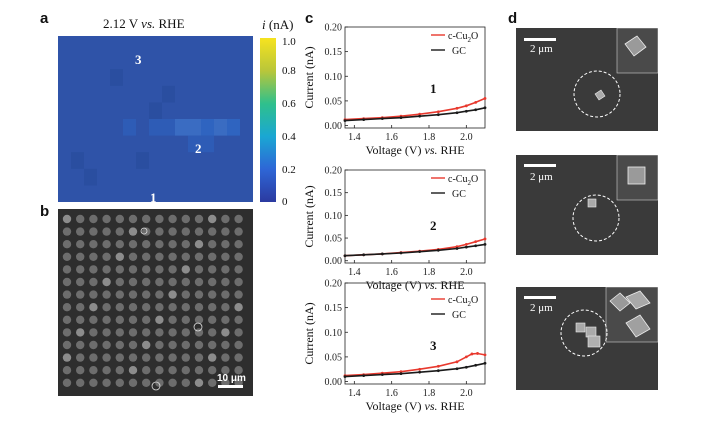  What do you see at coordinates (429, 393) in the screenshot?
I see `x-tick-label: 1.8` at bounding box center [429, 393].